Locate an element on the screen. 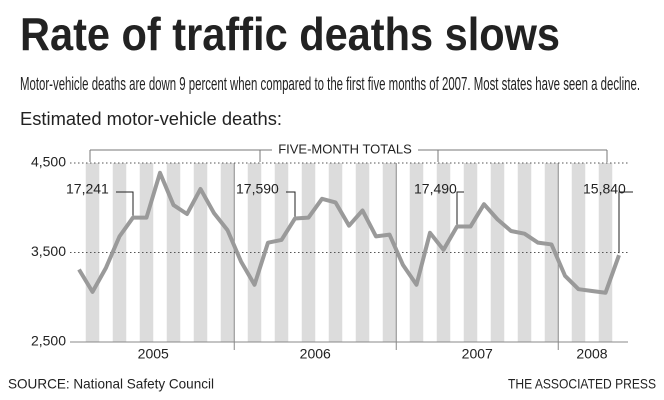 The width and height of the screenshot is (664, 400). total-label: 17,490 is located at coordinates (435, 189).